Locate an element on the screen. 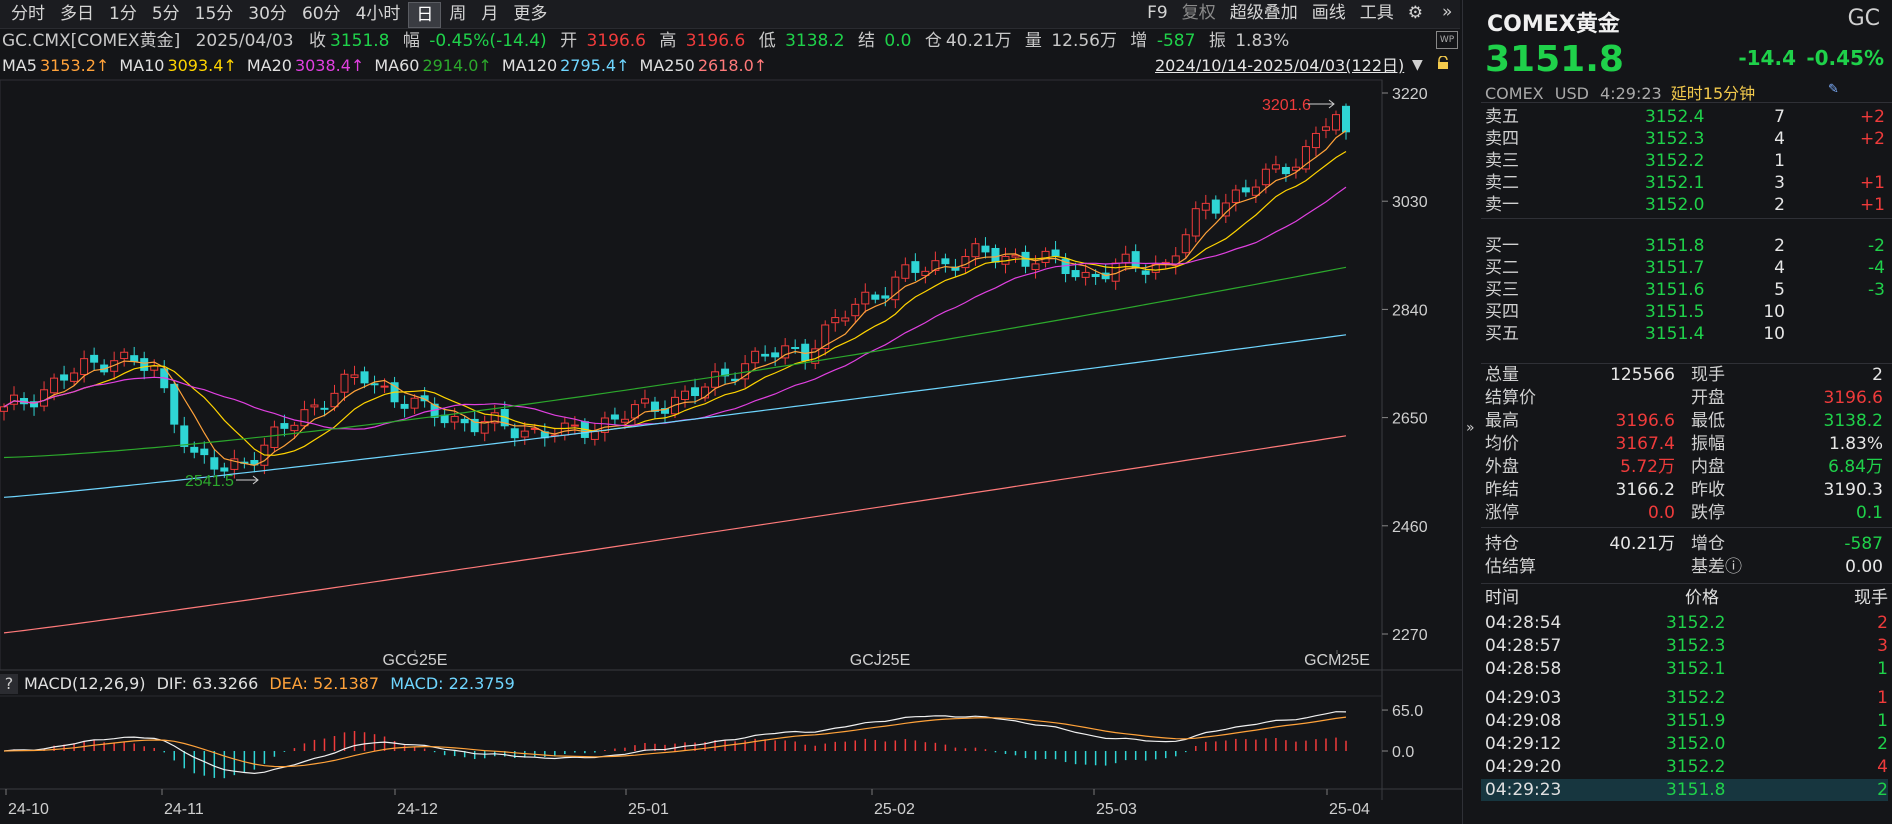 This screenshot has height=824, width=1892. stat-value: 2 is located at coordinates (1877, 375).